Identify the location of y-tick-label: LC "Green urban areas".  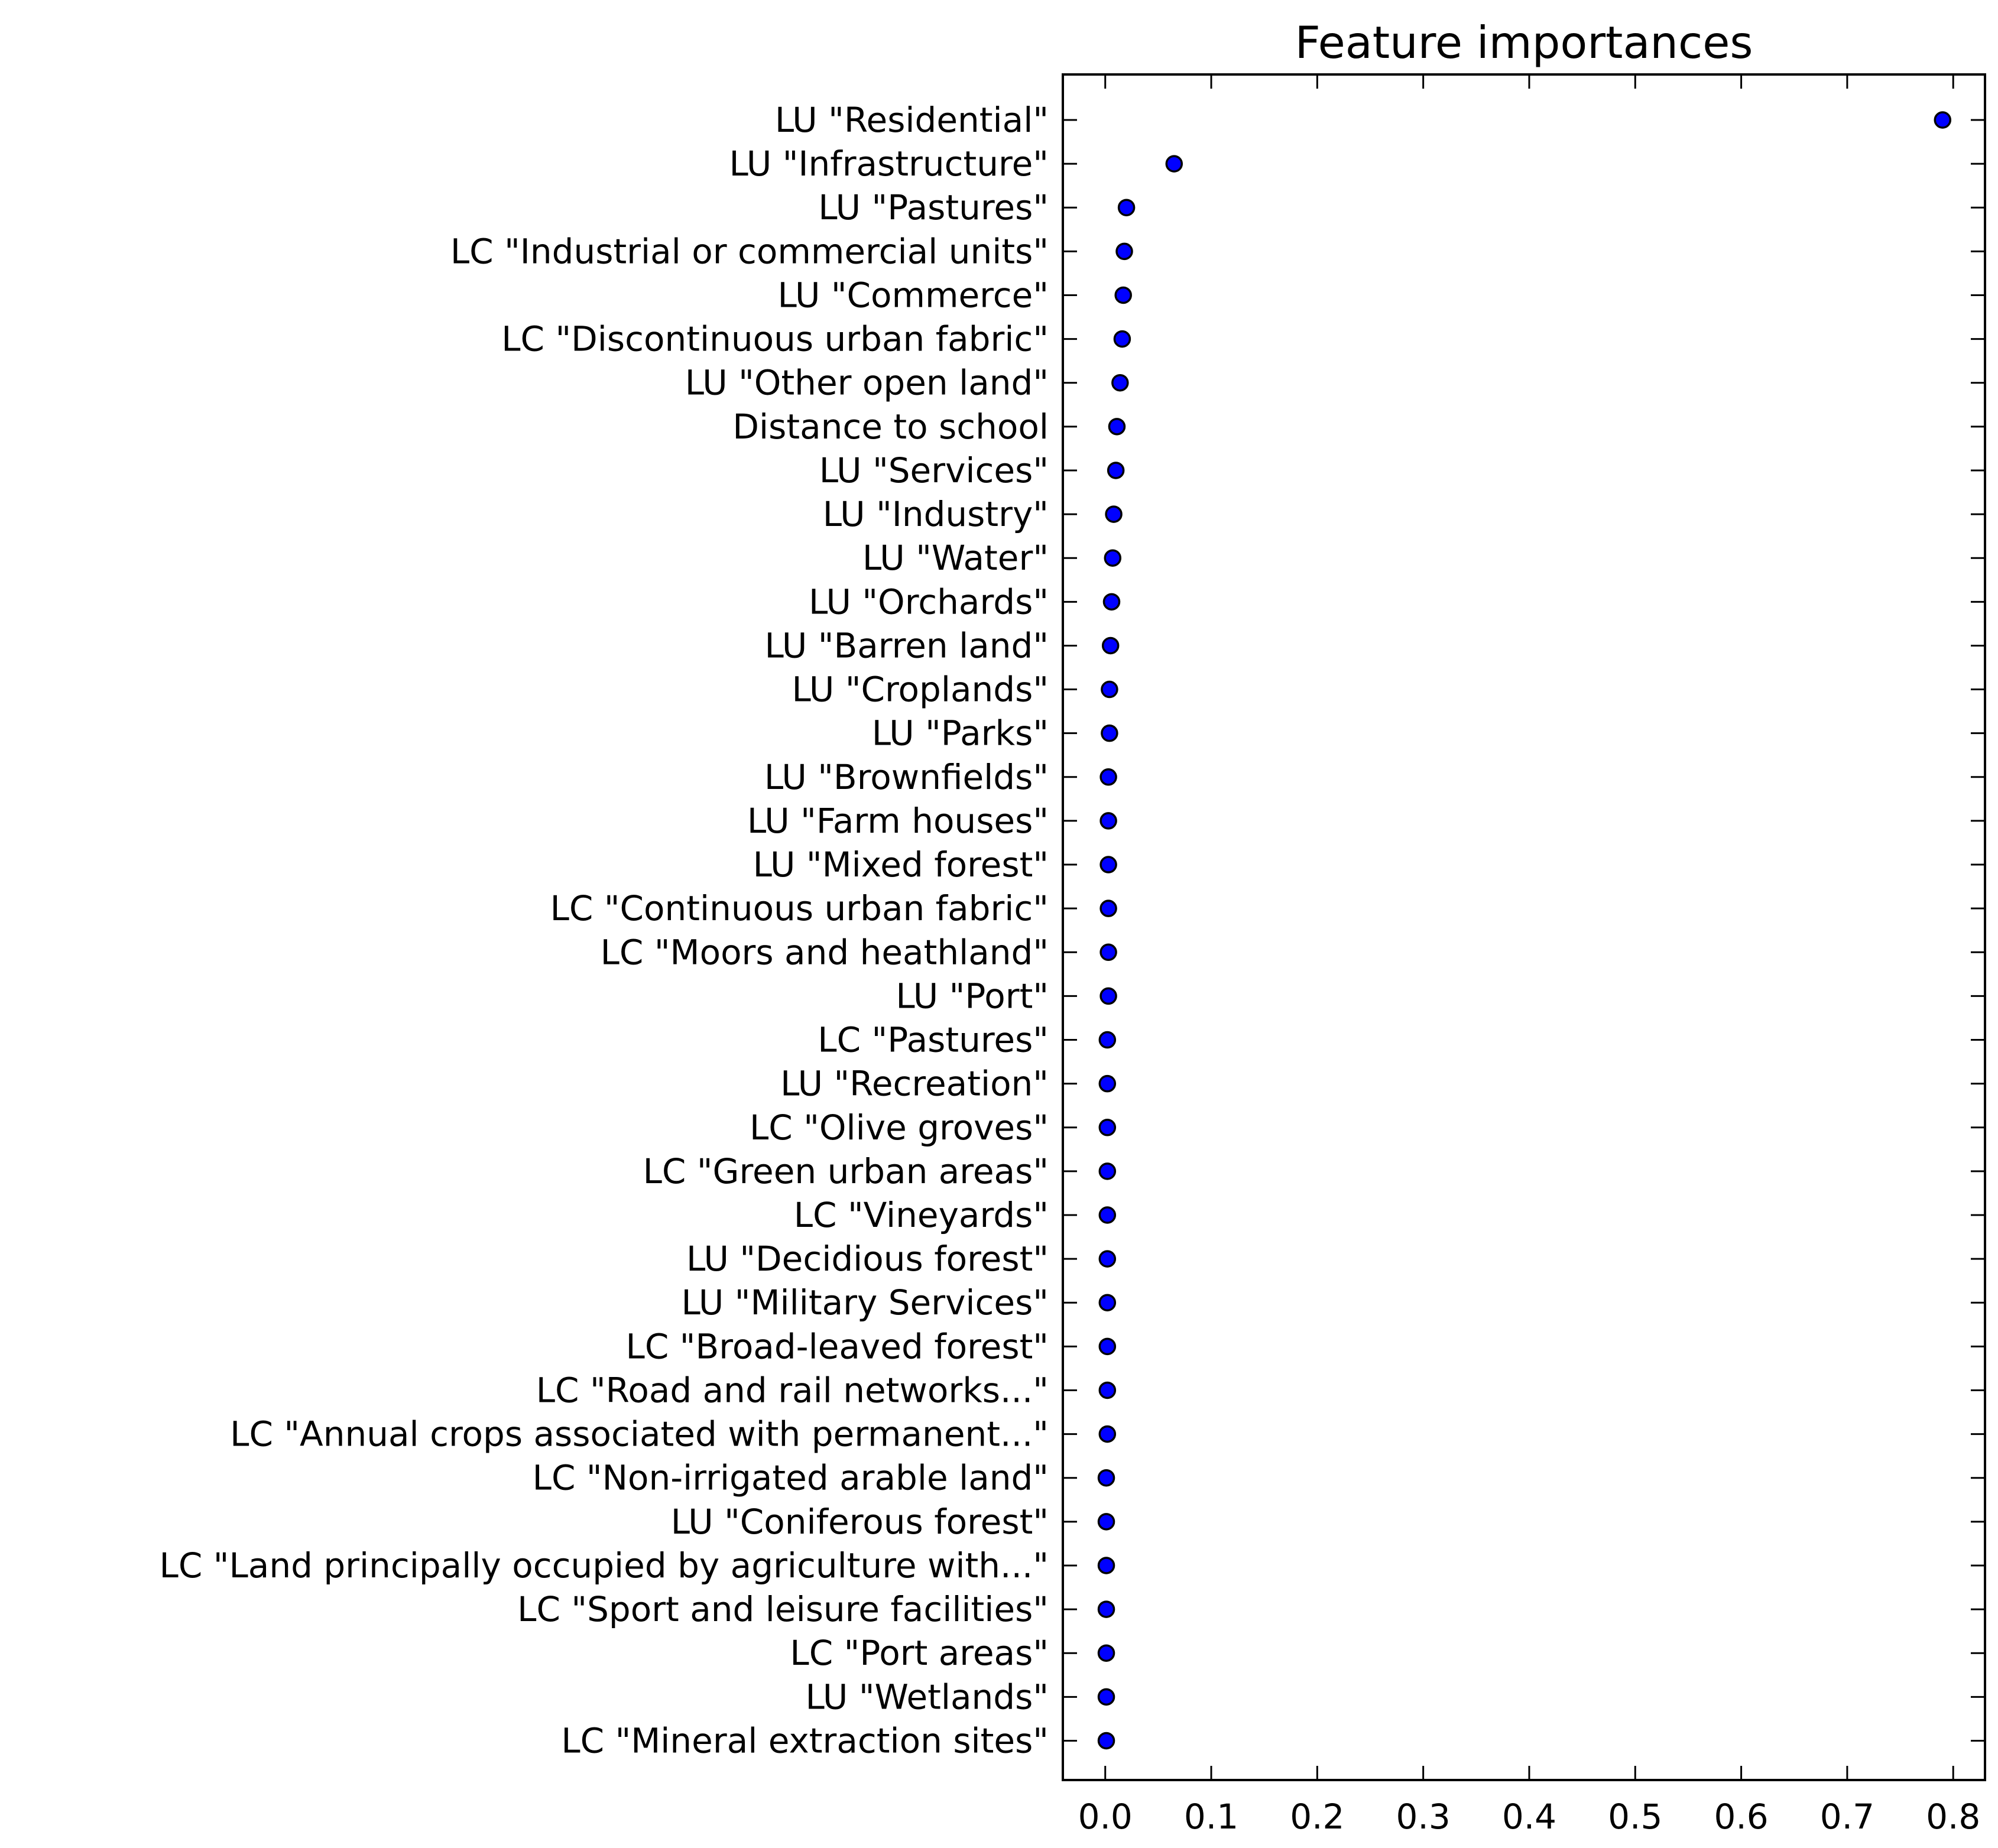
(846, 1171).